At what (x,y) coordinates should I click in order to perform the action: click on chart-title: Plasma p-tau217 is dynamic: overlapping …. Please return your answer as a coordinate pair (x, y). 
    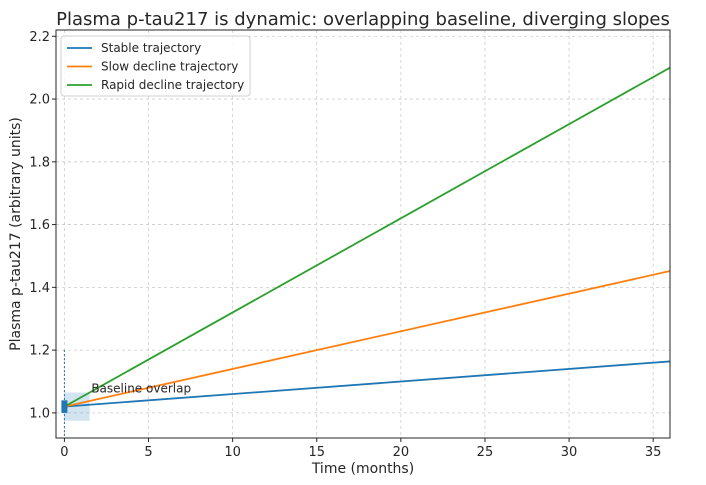
    Looking at the image, I should click on (363, 19).